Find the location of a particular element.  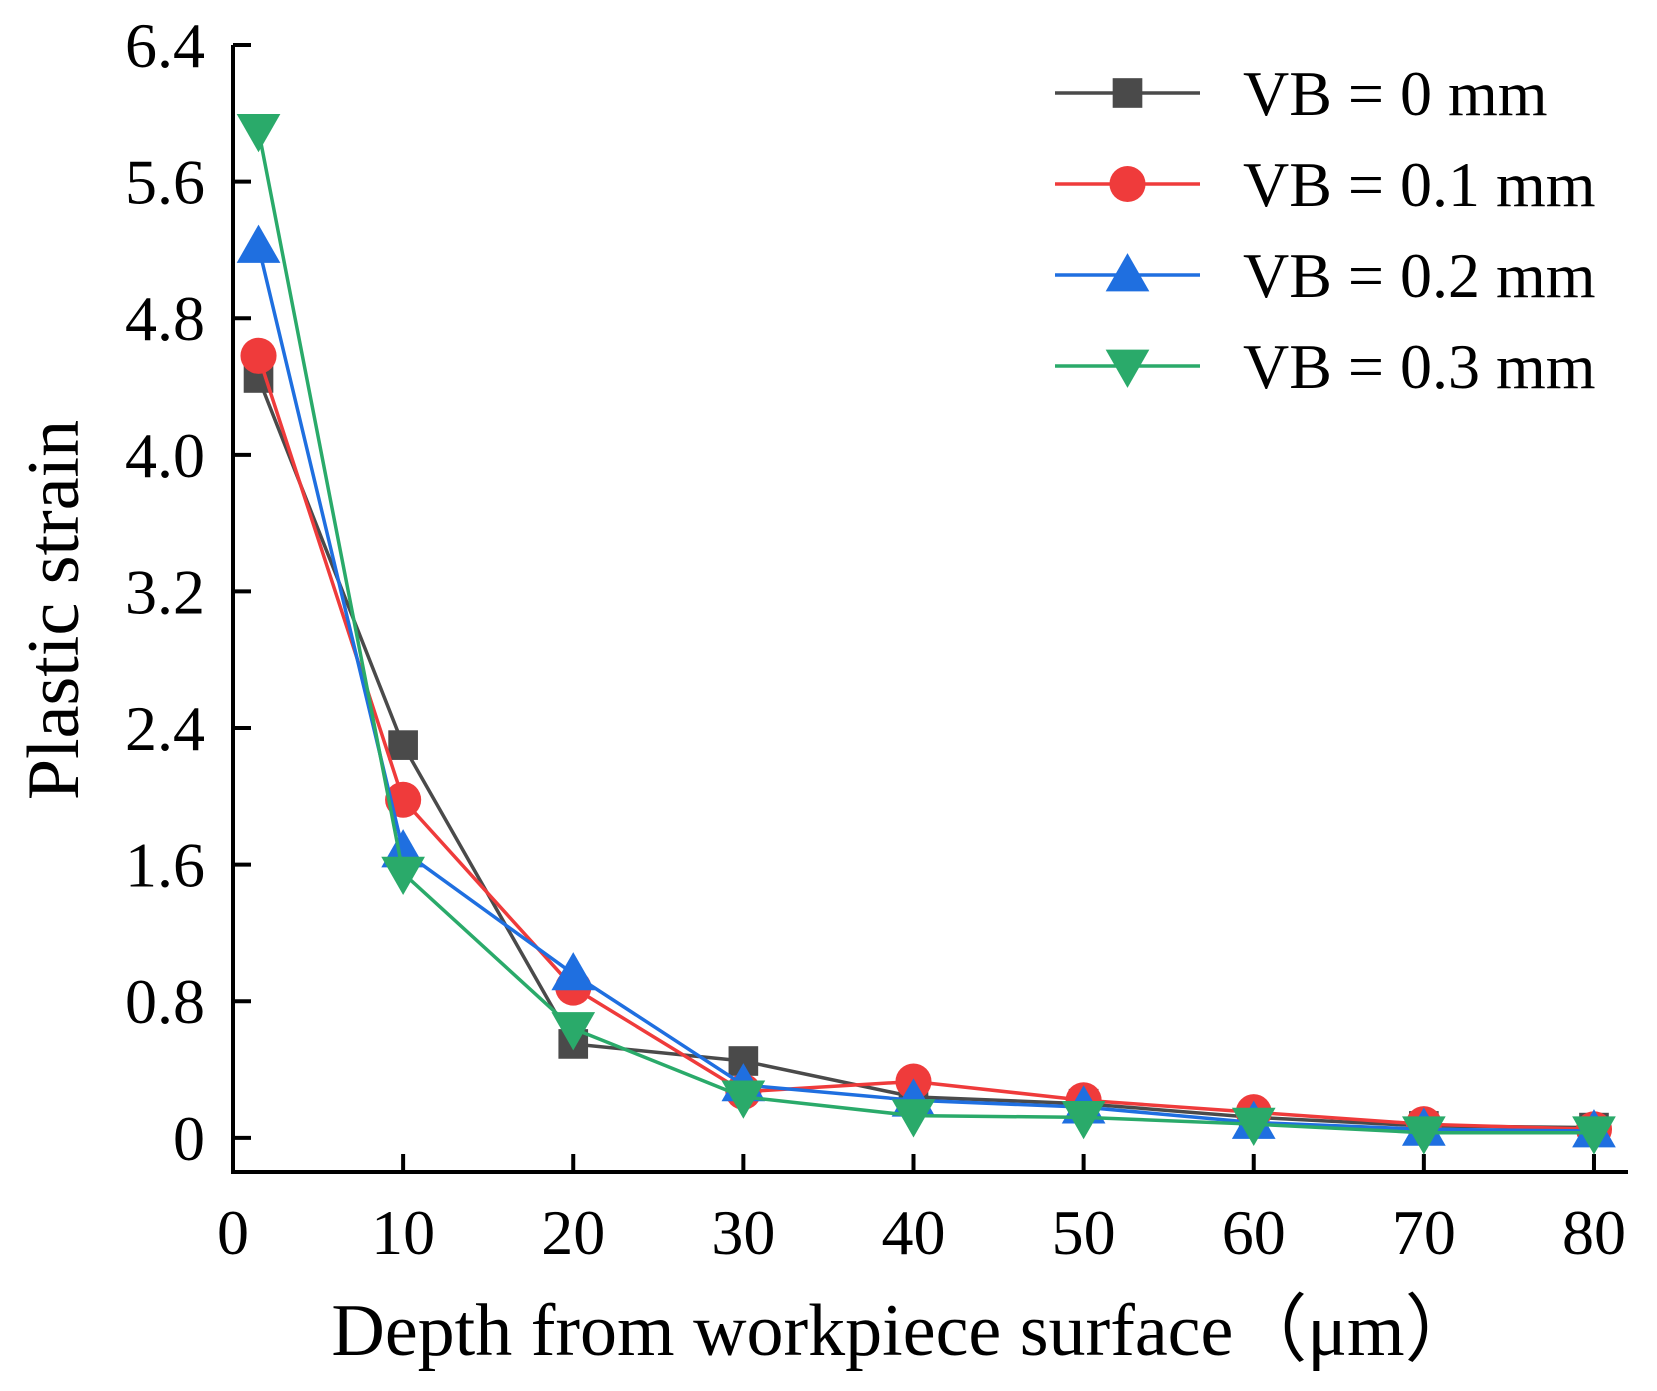

y-tick-label: 5.6 is located at coordinates (165, 182).